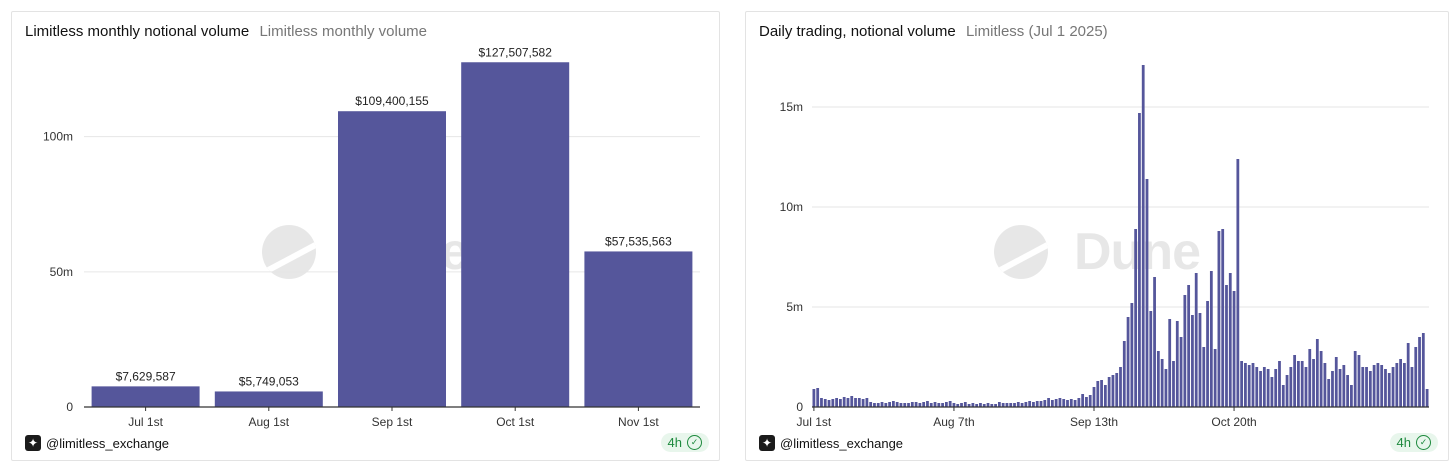 The image size is (1456, 464). Describe the element at coordinates (145, 422) in the screenshot. I see `x-tick-label: Jul 1st` at that location.